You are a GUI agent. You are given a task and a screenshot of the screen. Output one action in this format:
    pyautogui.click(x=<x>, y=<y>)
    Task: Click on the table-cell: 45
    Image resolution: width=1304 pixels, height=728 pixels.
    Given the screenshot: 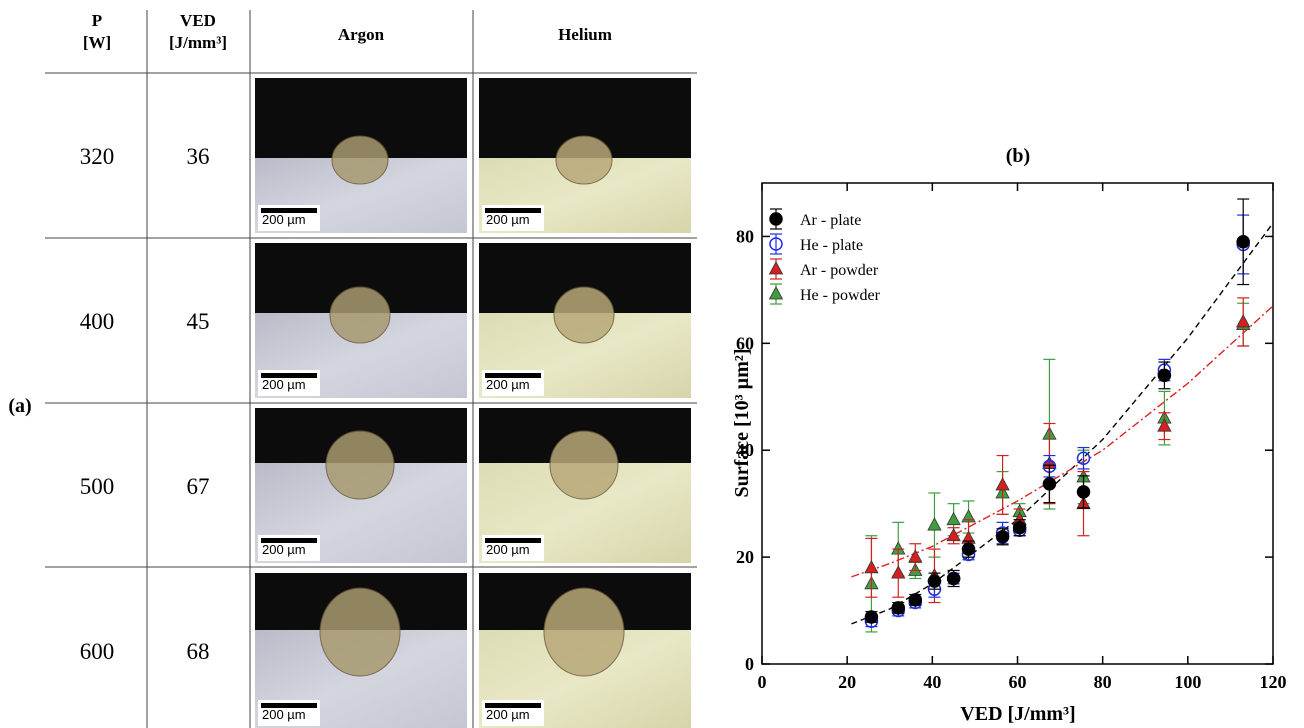 What is the action you would take?
    pyautogui.click(x=198, y=321)
    